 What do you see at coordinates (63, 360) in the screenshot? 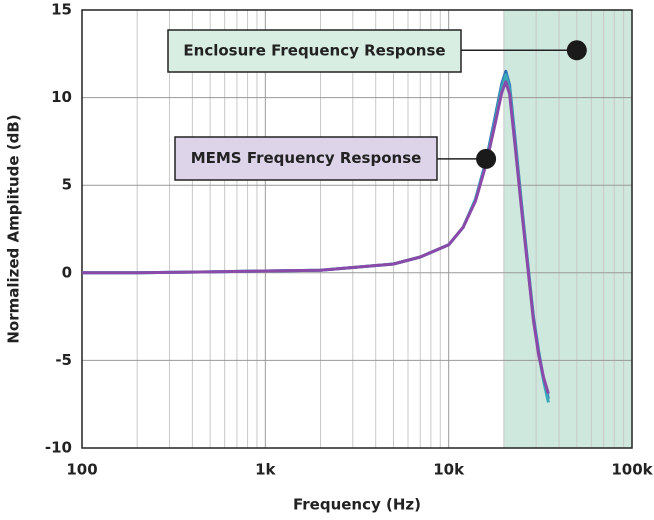
I see `y-tick-label: -5` at bounding box center [63, 360].